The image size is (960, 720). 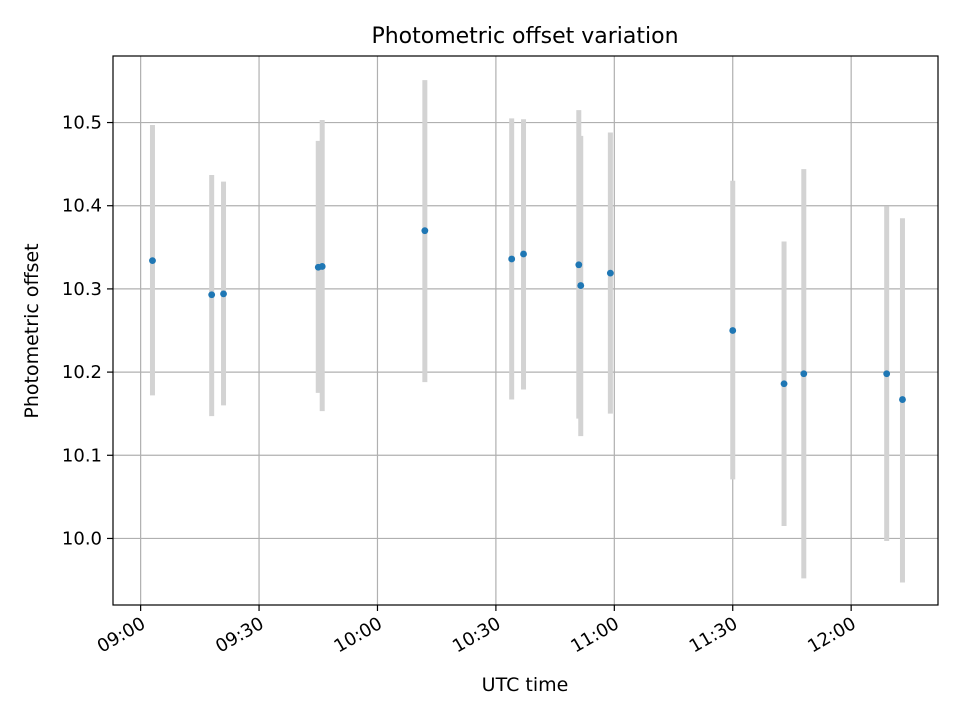 I want to click on x-tick-label: 09:30, so click(x=239, y=635).